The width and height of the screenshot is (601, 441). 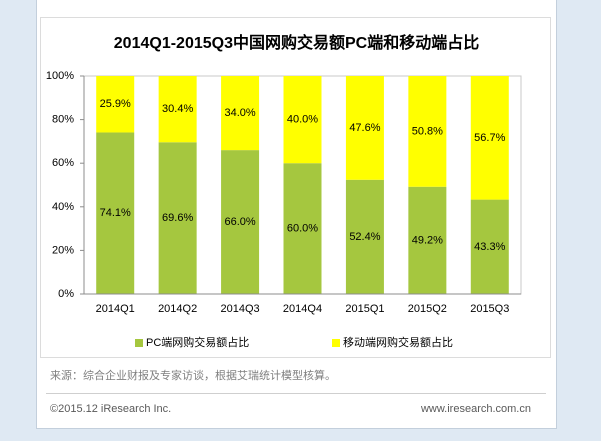 I want to click on x-tick-label: 2015Q1, so click(x=364, y=309).